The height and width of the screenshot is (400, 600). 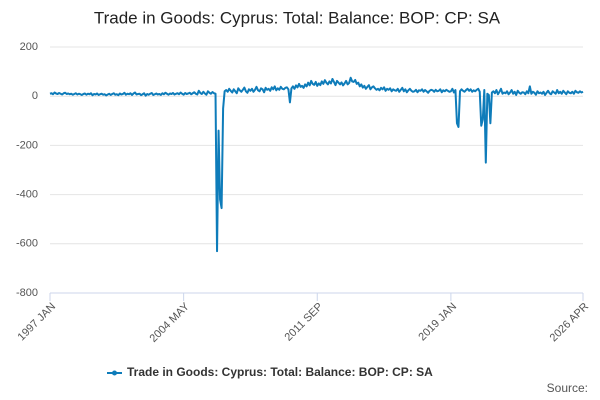 What do you see at coordinates (29, 47) in the screenshot?
I see `y-tick-label: 200` at bounding box center [29, 47].